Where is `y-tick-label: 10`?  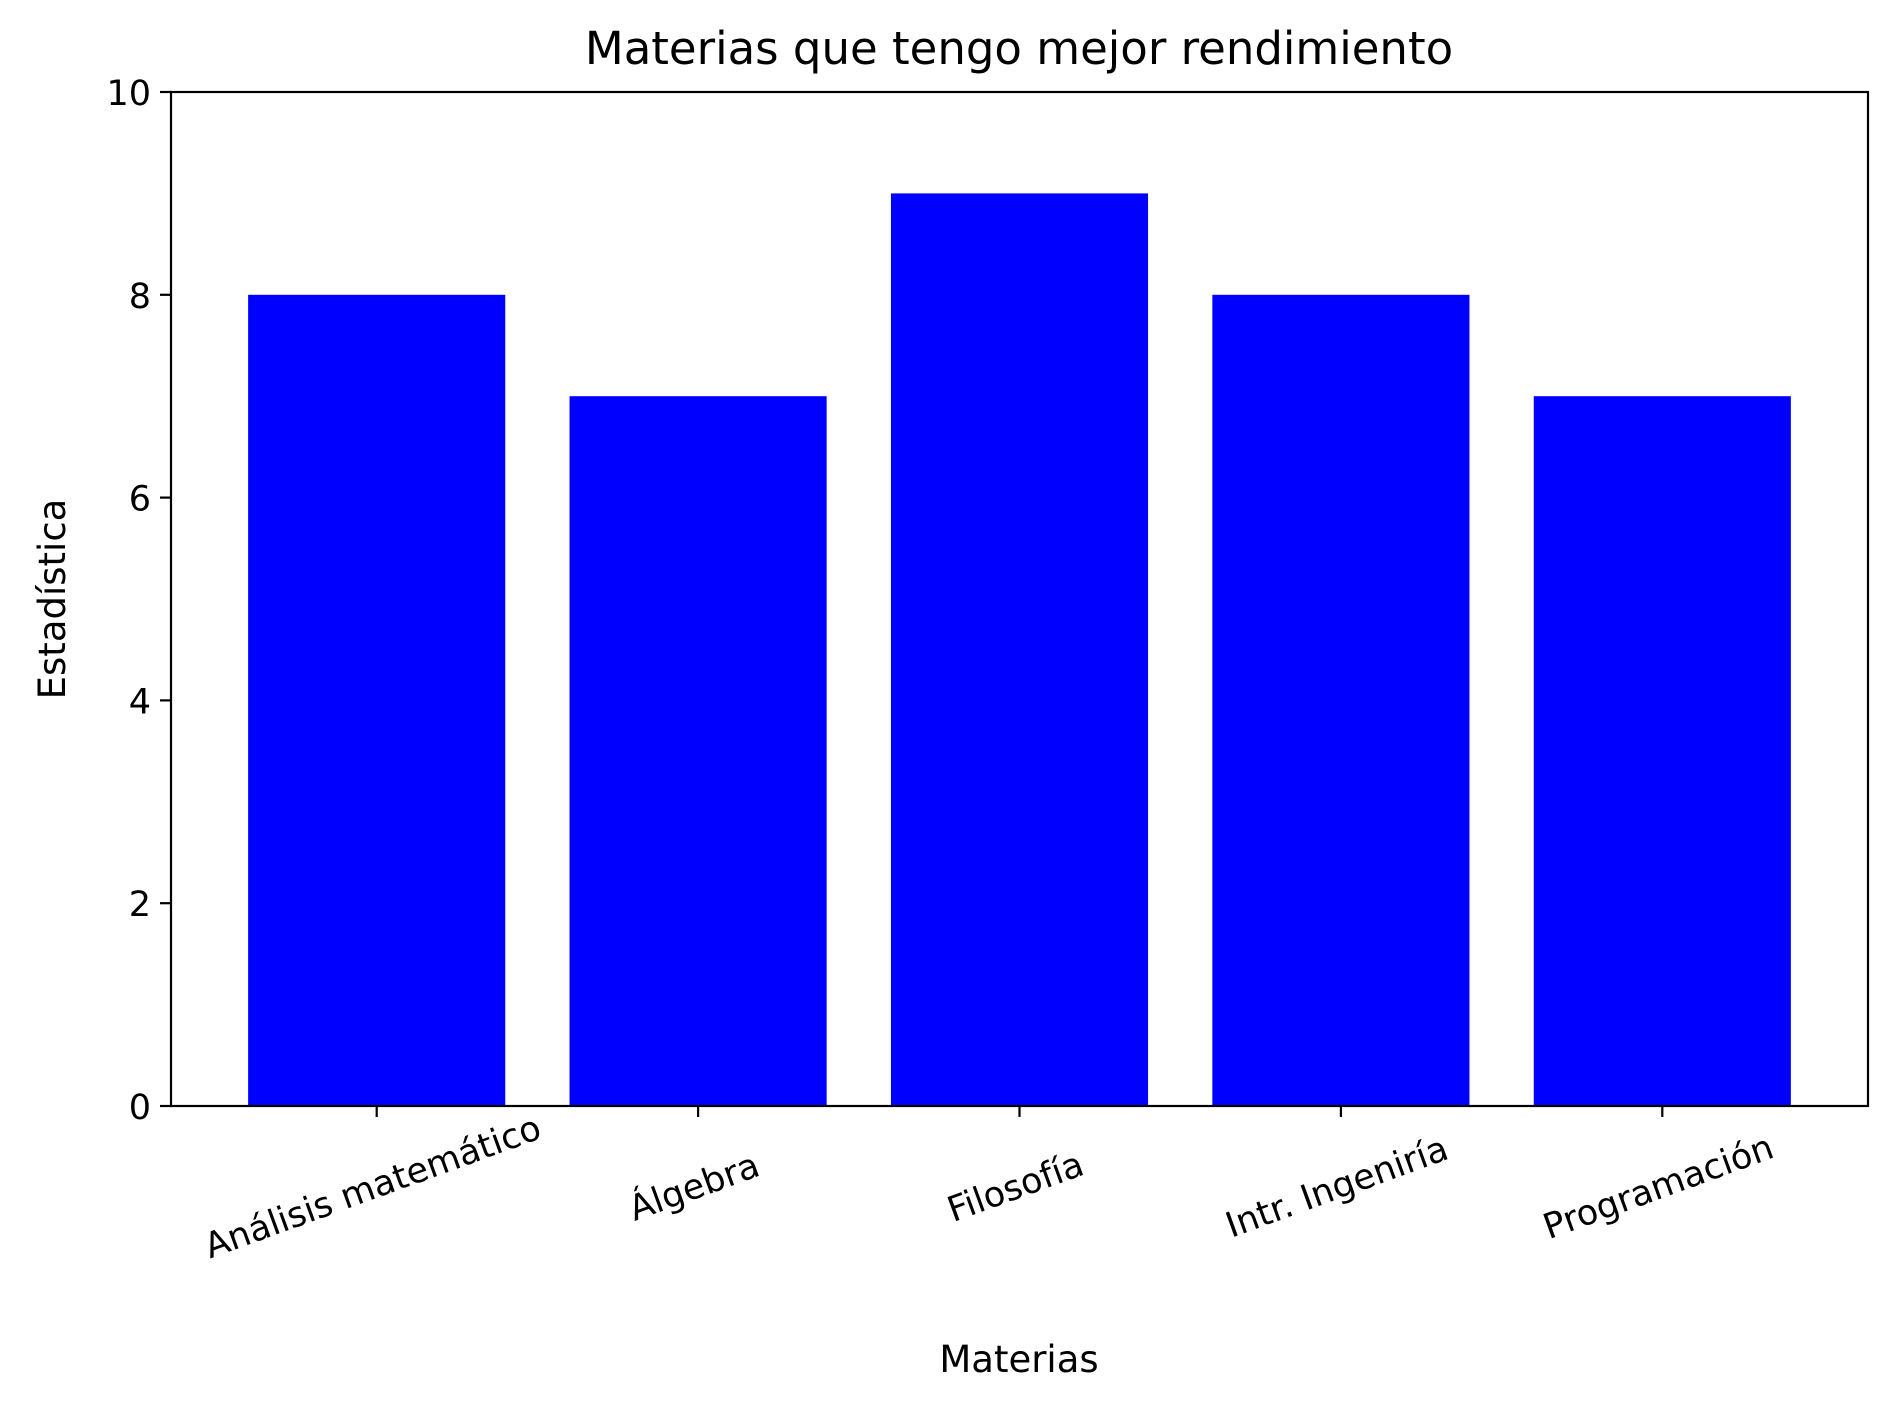 y-tick-label: 10 is located at coordinates (128, 94).